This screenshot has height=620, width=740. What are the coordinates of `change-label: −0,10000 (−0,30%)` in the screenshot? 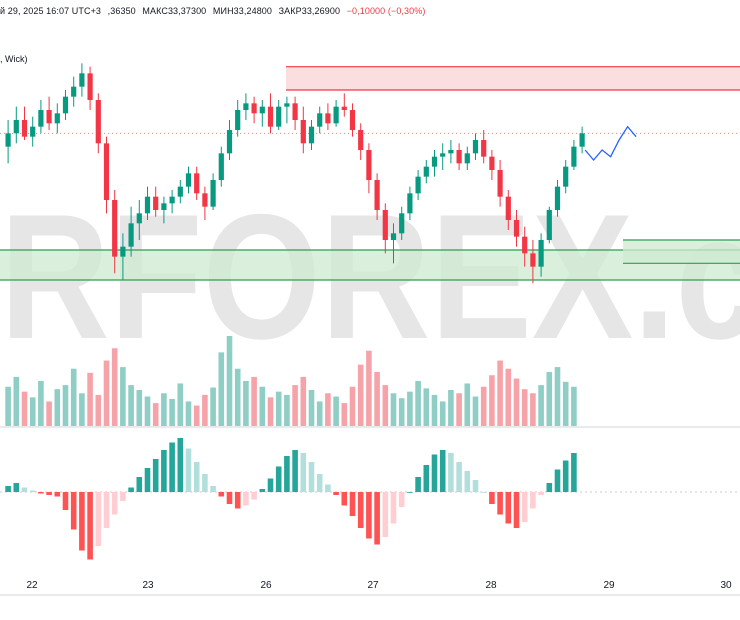 It's located at (386, 11).